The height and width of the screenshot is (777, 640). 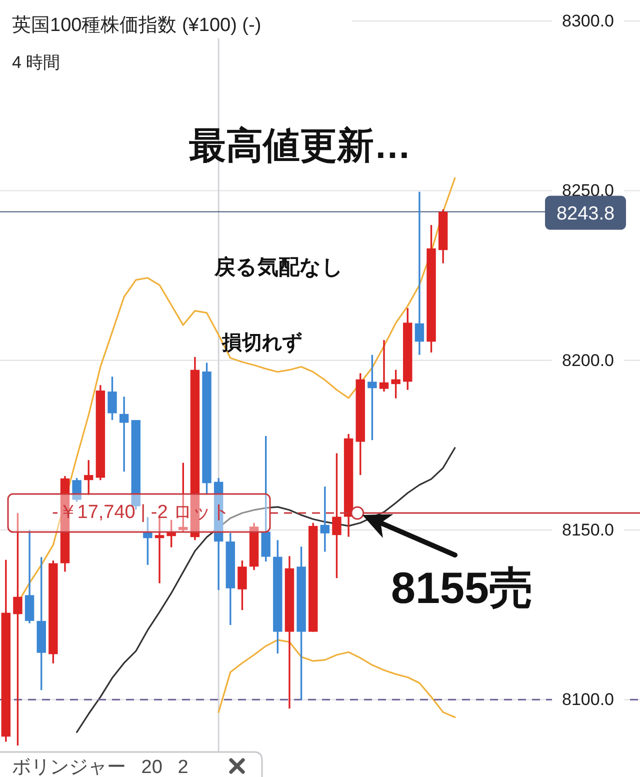 What do you see at coordinates (588, 21) in the screenshot?
I see `y-tick-label: 8300.0` at bounding box center [588, 21].